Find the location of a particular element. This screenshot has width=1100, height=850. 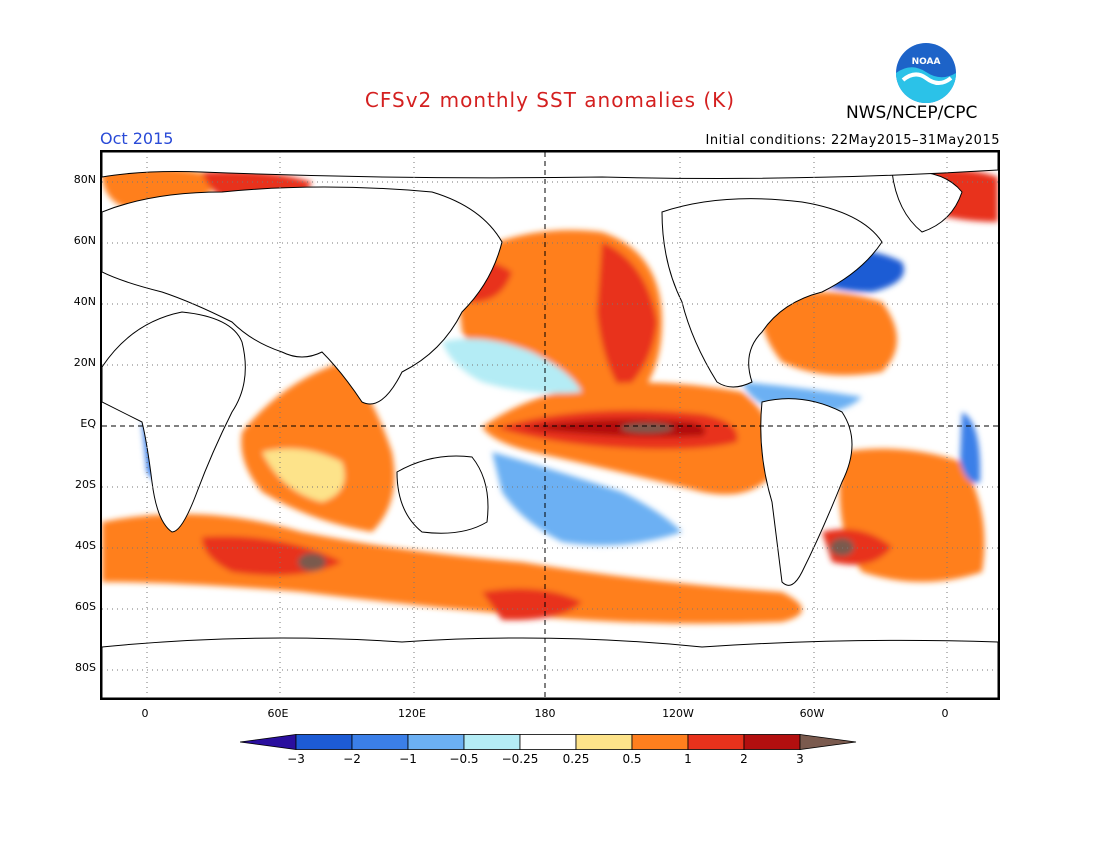

lat-label: 60S is located at coordinates (85, 606).